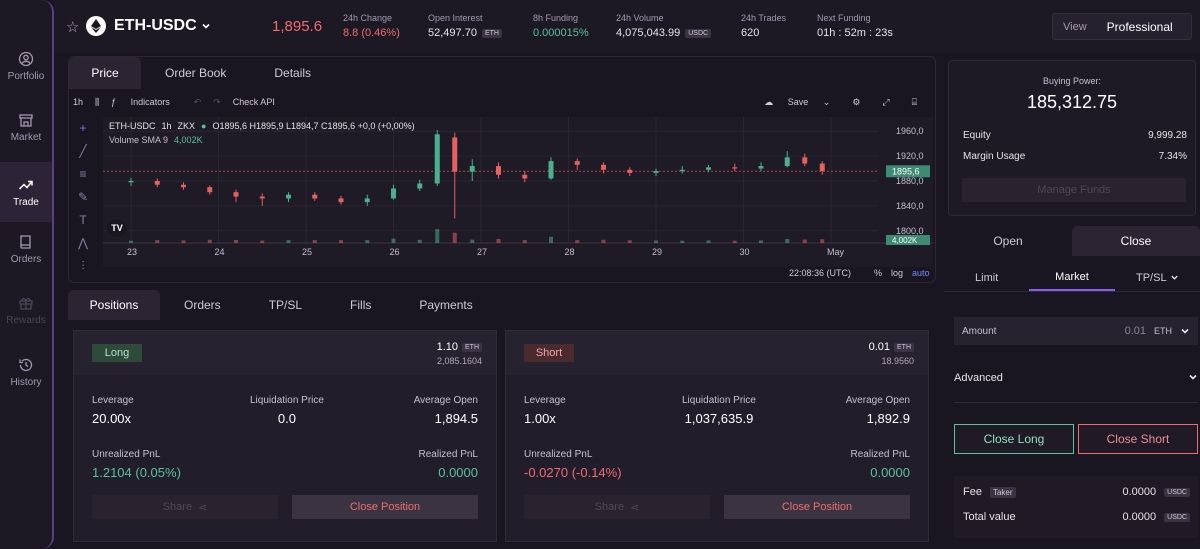 The image size is (1200, 549). Describe the element at coordinates (113, 410) in the screenshot. I see `leverage-cell: Leverage 20.00x` at that location.